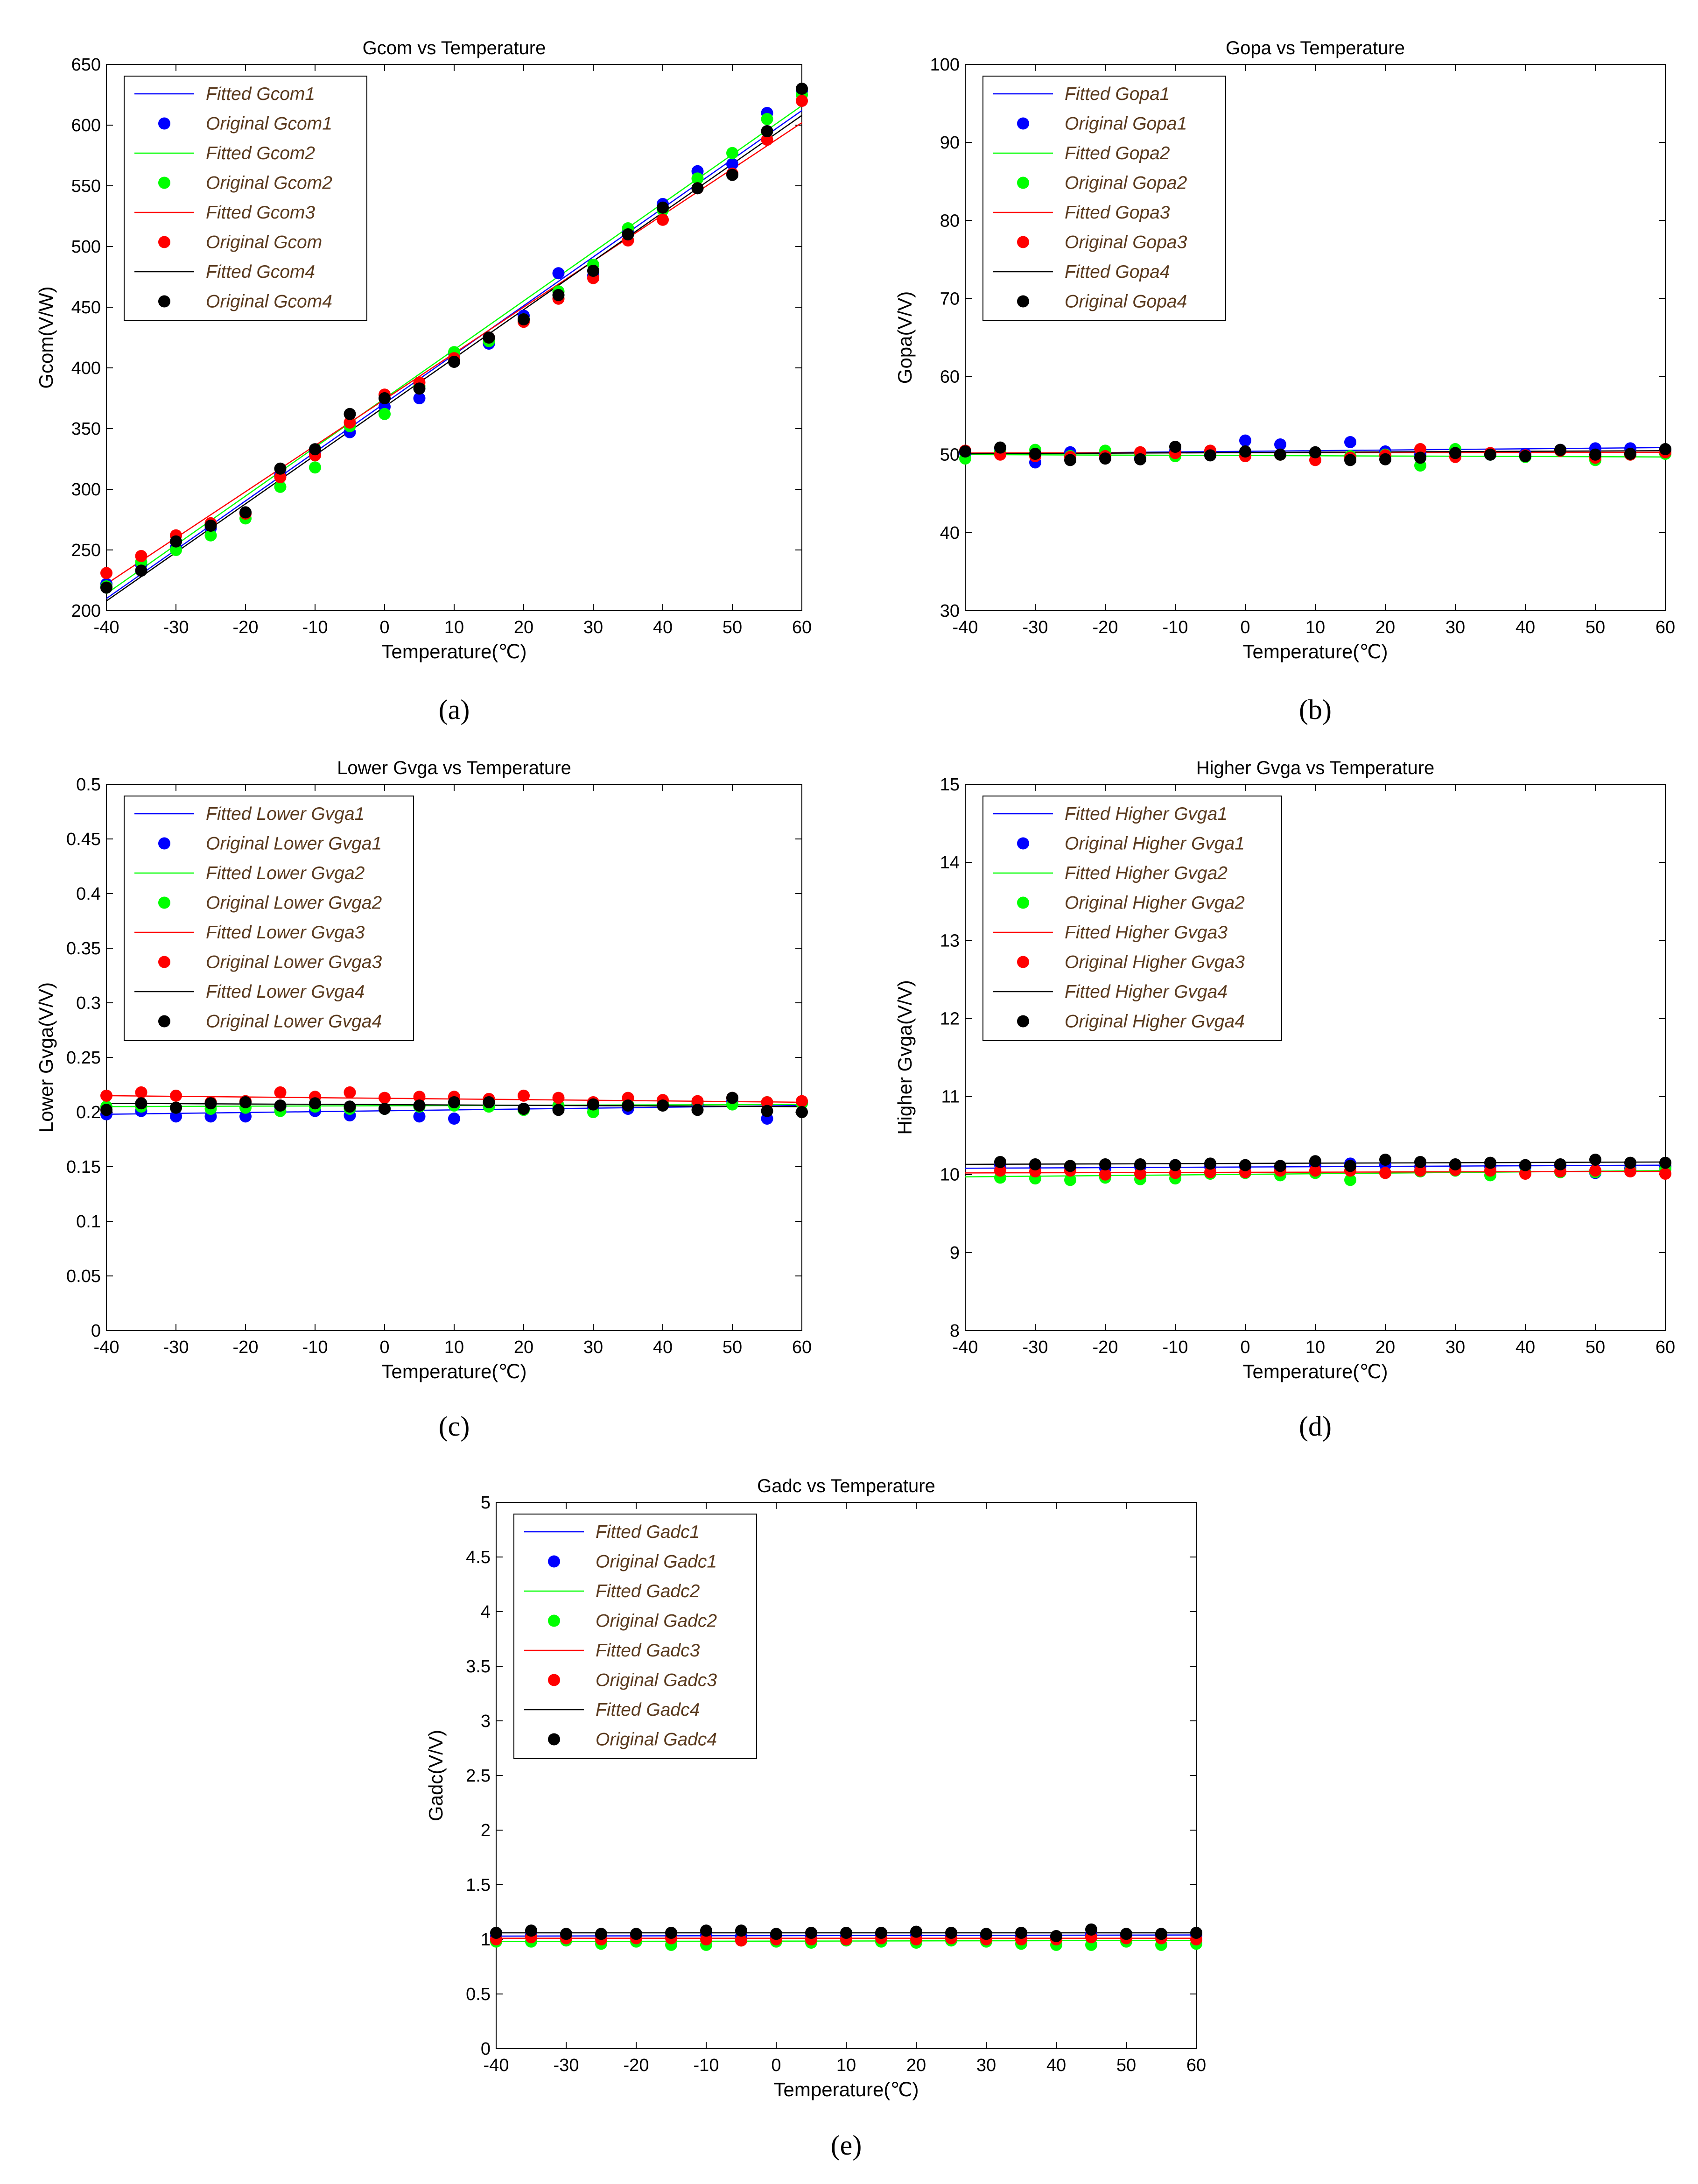  What do you see at coordinates (478, 1557) in the screenshot?
I see `y-tick-label: 4.5` at bounding box center [478, 1557].